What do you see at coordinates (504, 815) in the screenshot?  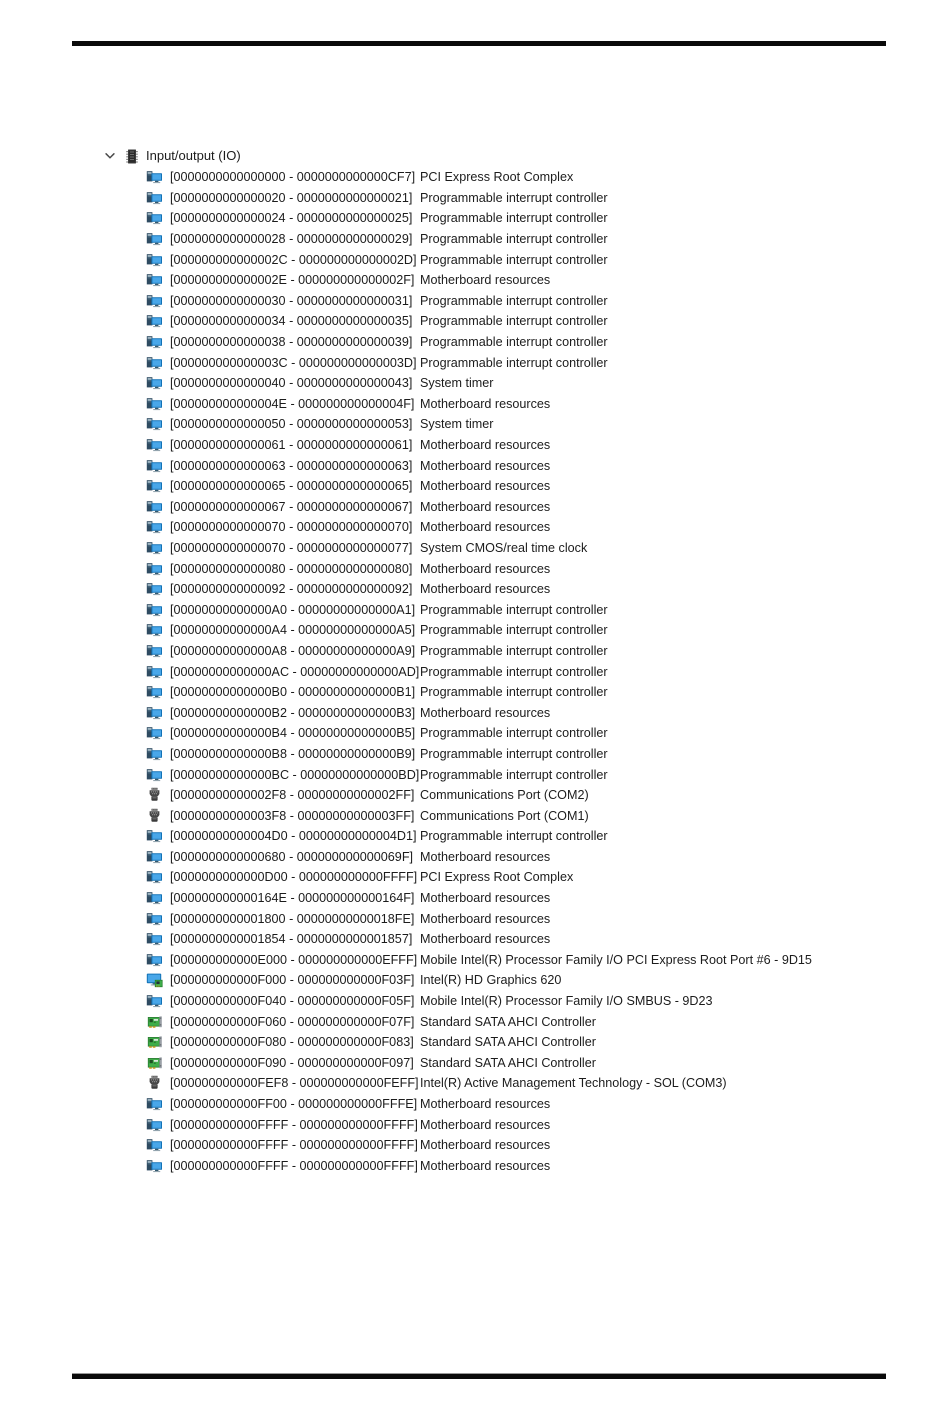 I see `device-name: Communications Port (COM1)` at bounding box center [504, 815].